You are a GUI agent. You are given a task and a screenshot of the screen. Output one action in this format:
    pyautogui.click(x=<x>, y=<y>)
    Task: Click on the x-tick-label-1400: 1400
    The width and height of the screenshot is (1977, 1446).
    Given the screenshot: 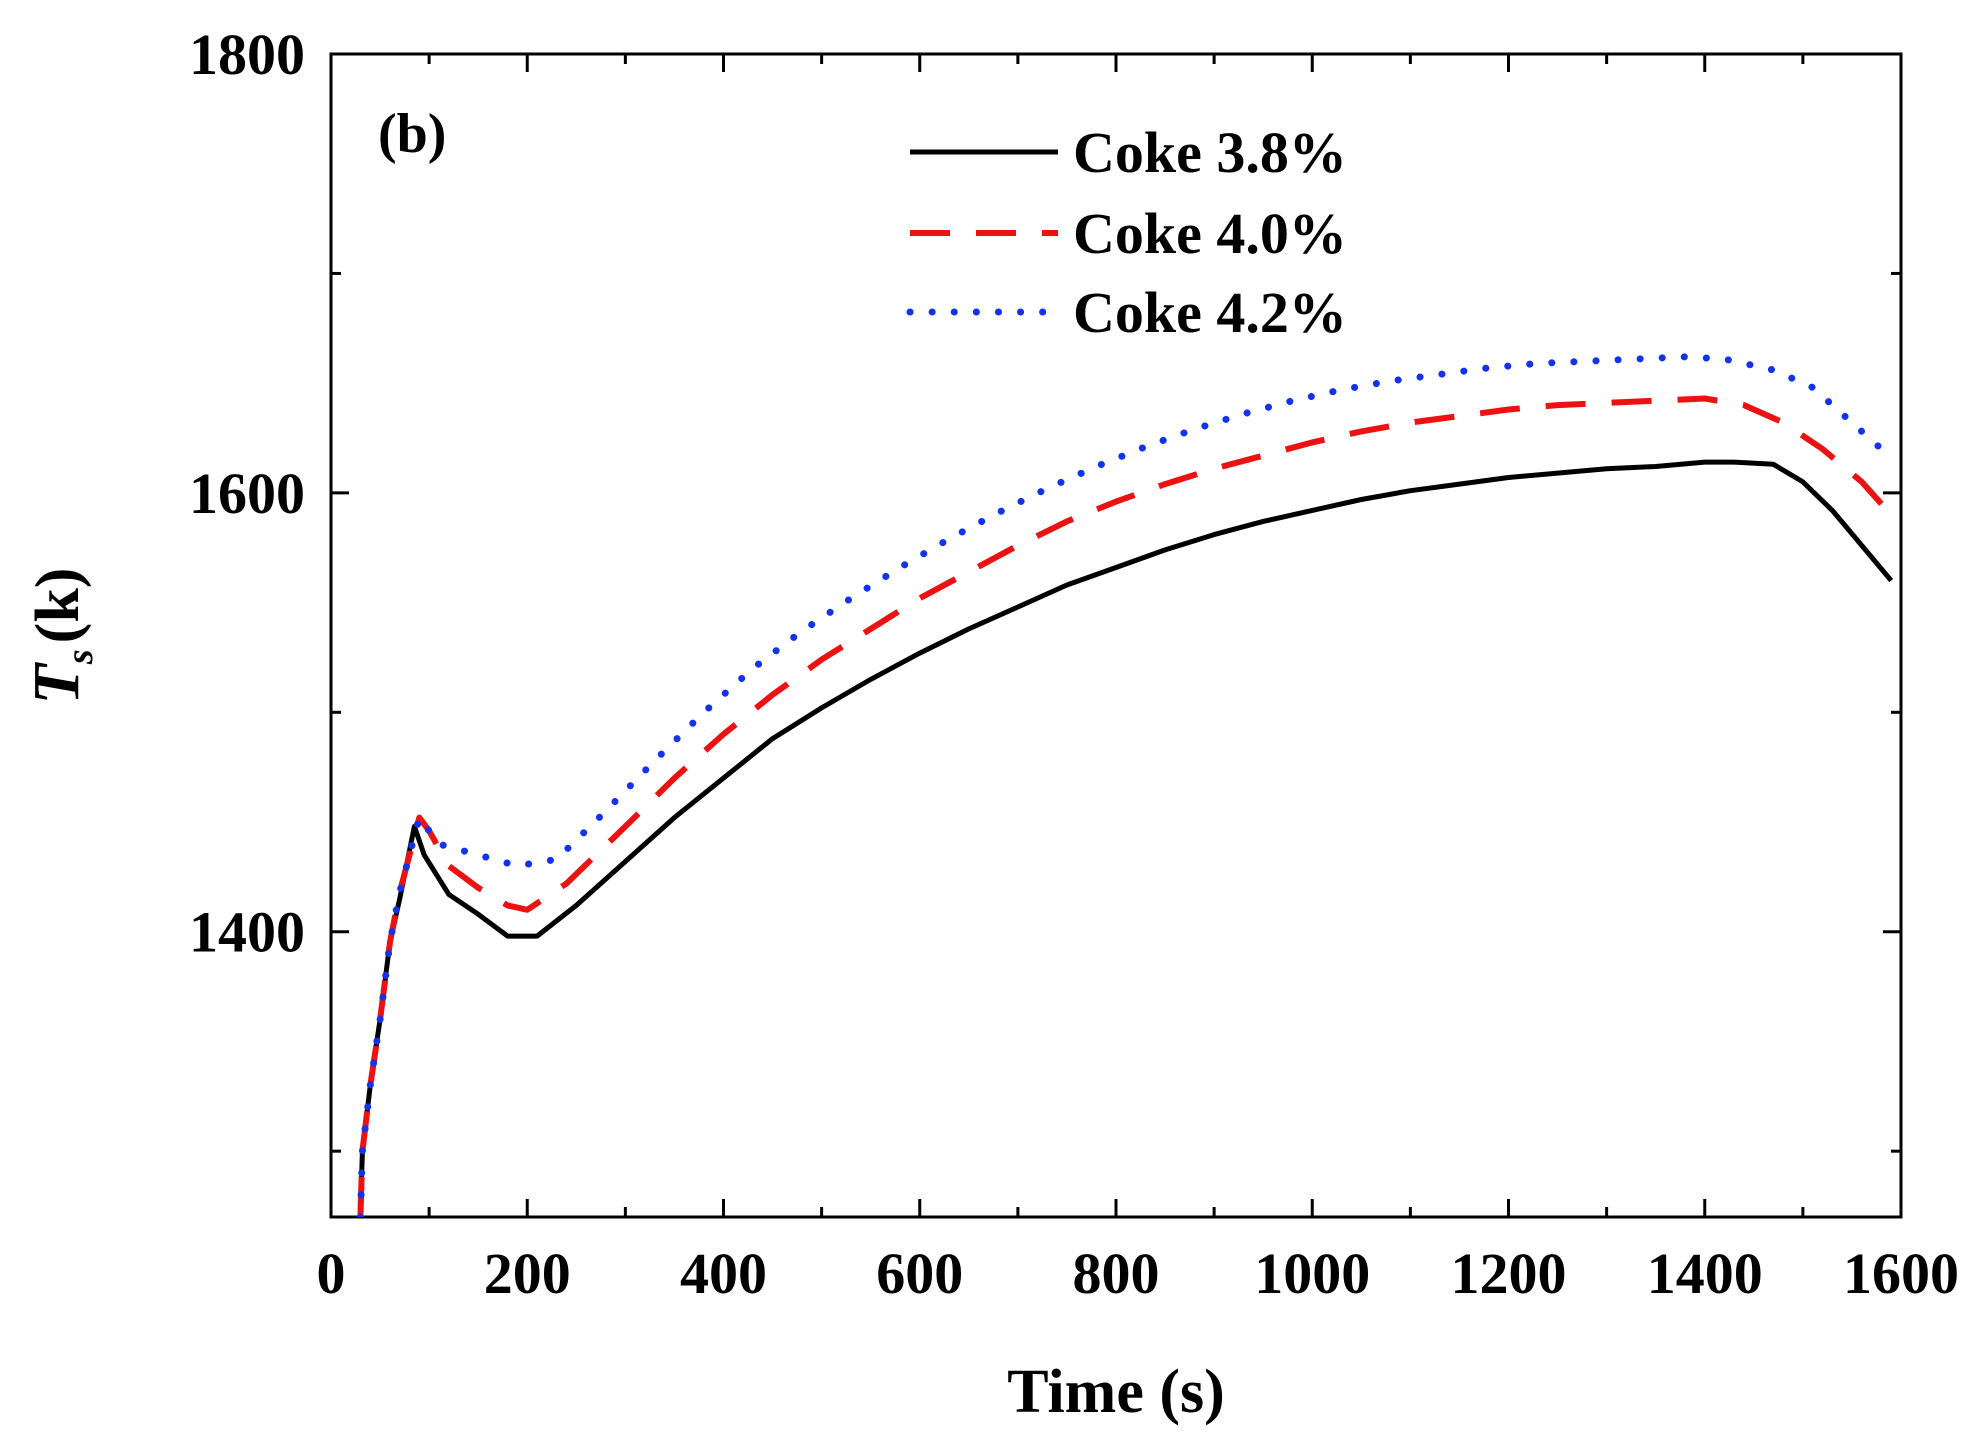 What is the action you would take?
    pyautogui.click(x=1705, y=1273)
    